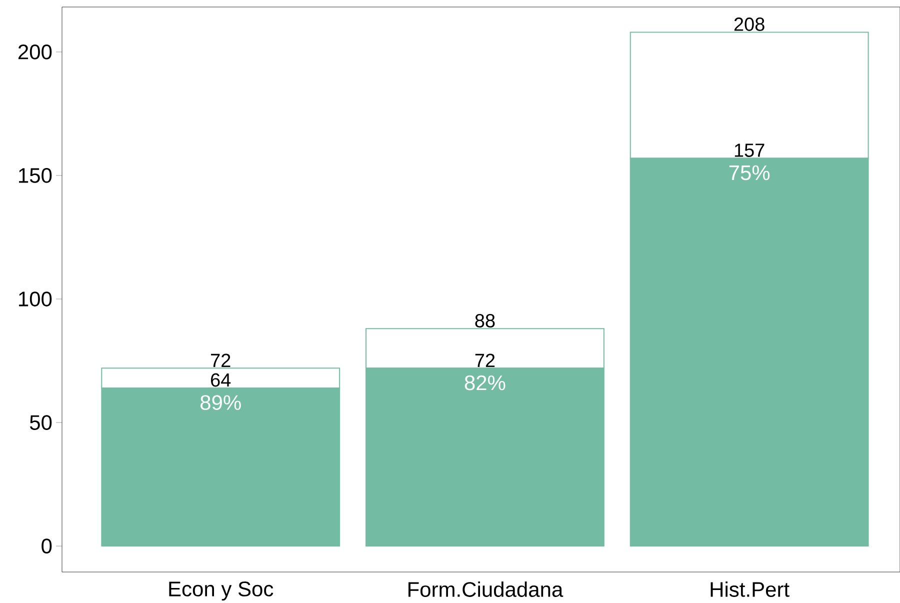 The height and width of the screenshot is (603, 900). What do you see at coordinates (221, 591) in the screenshot?
I see `x-tick-label: Econ y Soc` at bounding box center [221, 591].